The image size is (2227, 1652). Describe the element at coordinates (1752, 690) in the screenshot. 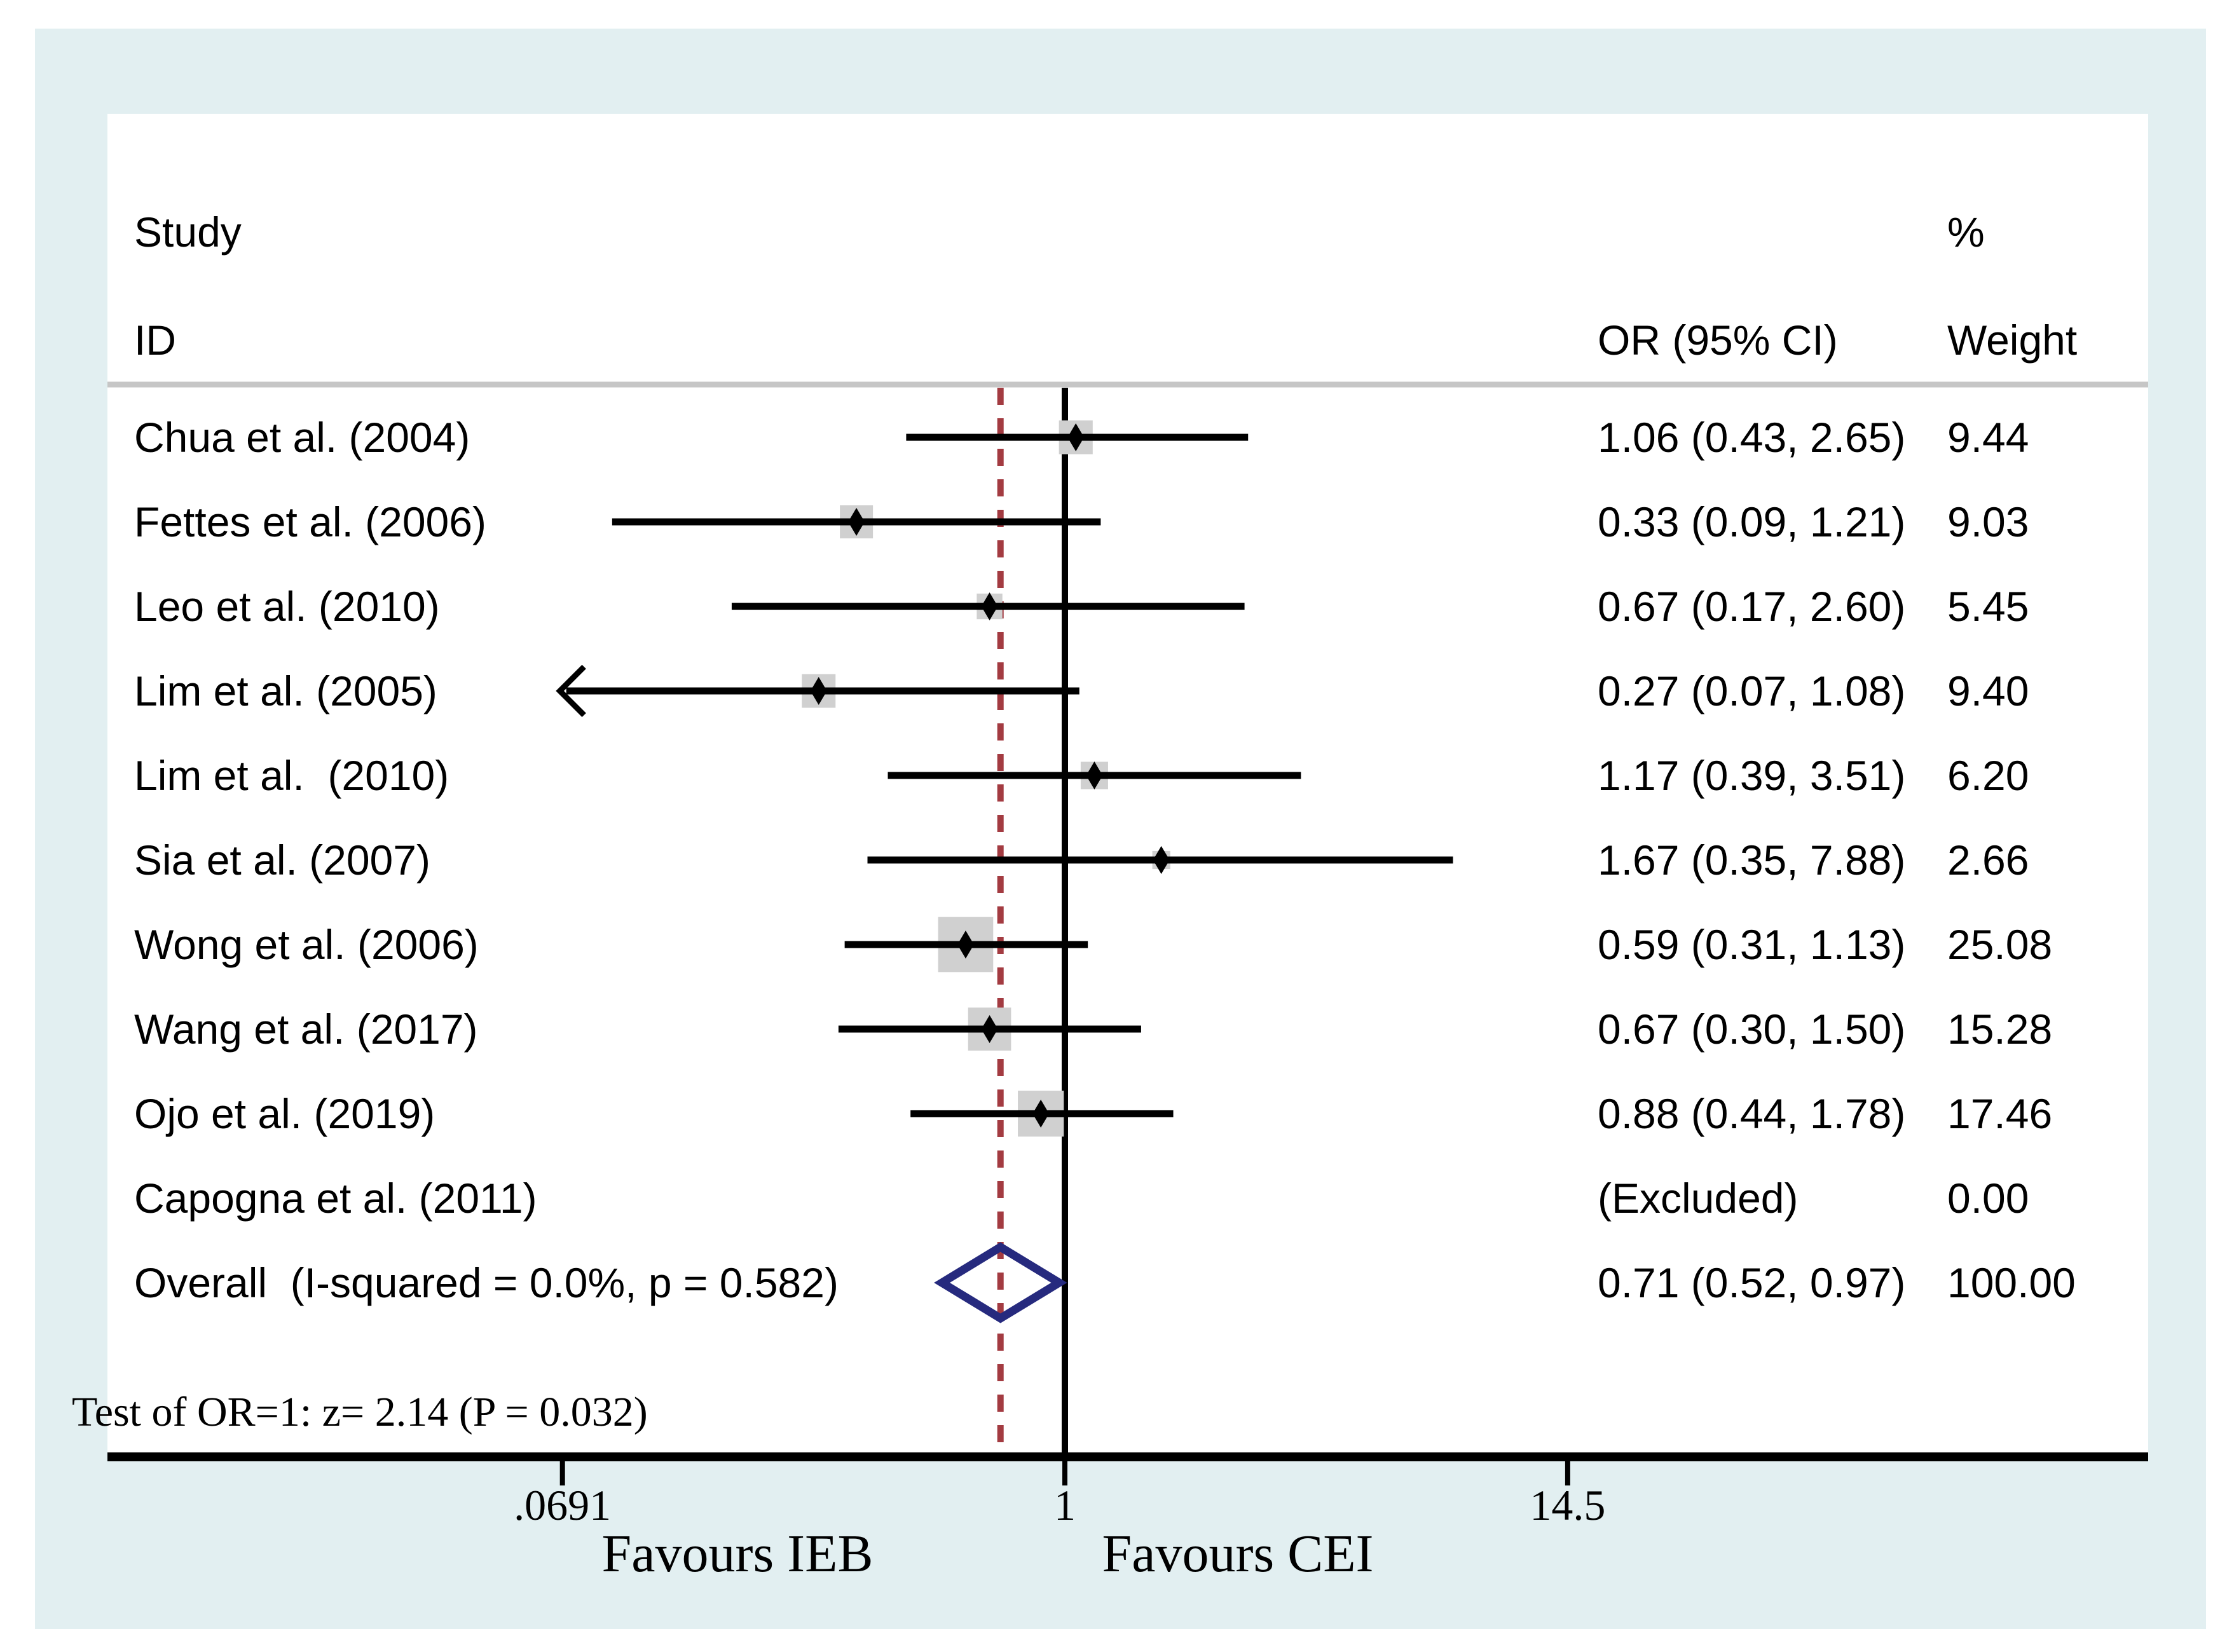

I see `study-or-ci-value: 0.27 (0.07, 1.08)` at that location.